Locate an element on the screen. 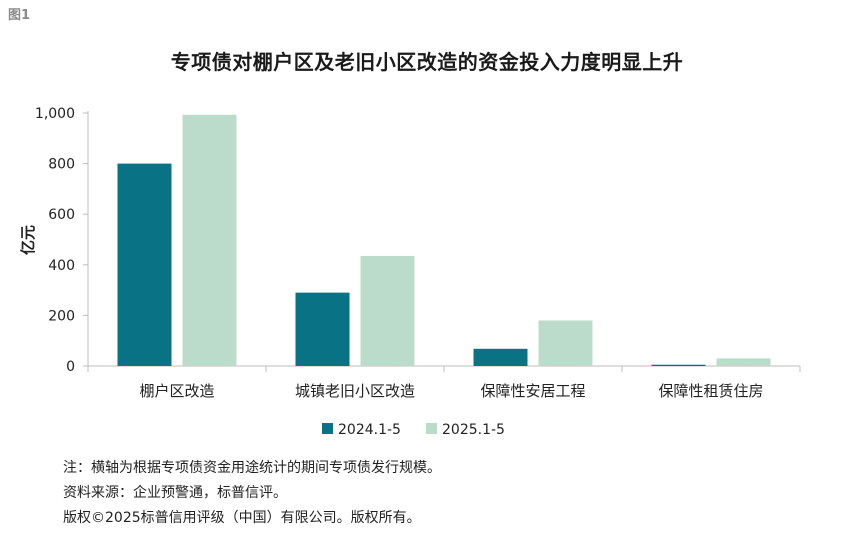 The height and width of the screenshot is (544, 854). legend-label: 2025.1-5 is located at coordinates (473, 430).